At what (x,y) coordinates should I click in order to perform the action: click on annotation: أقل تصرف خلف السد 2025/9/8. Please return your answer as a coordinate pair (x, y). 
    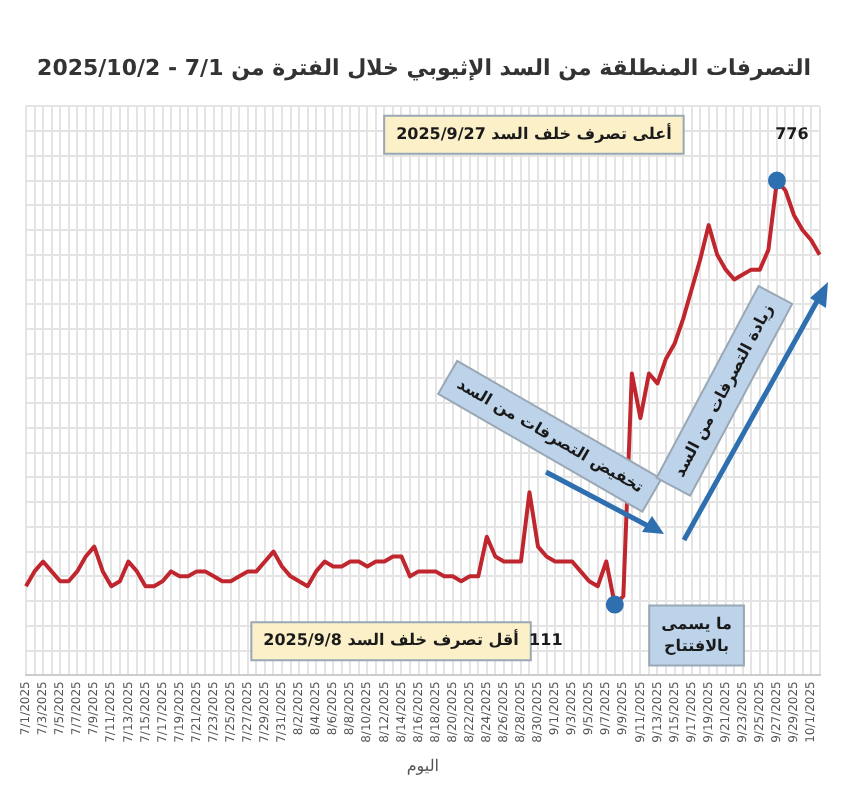
    Looking at the image, I should click on (391, 639).